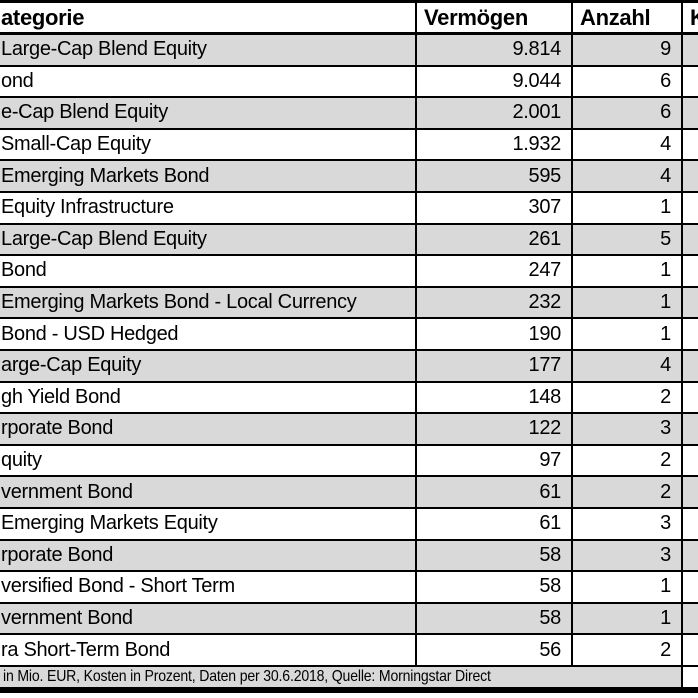  What do you see at coordinates (494, 365) in the screenshot?
I see `cell-vermoegen: 177` at bounding box center [494, 365].